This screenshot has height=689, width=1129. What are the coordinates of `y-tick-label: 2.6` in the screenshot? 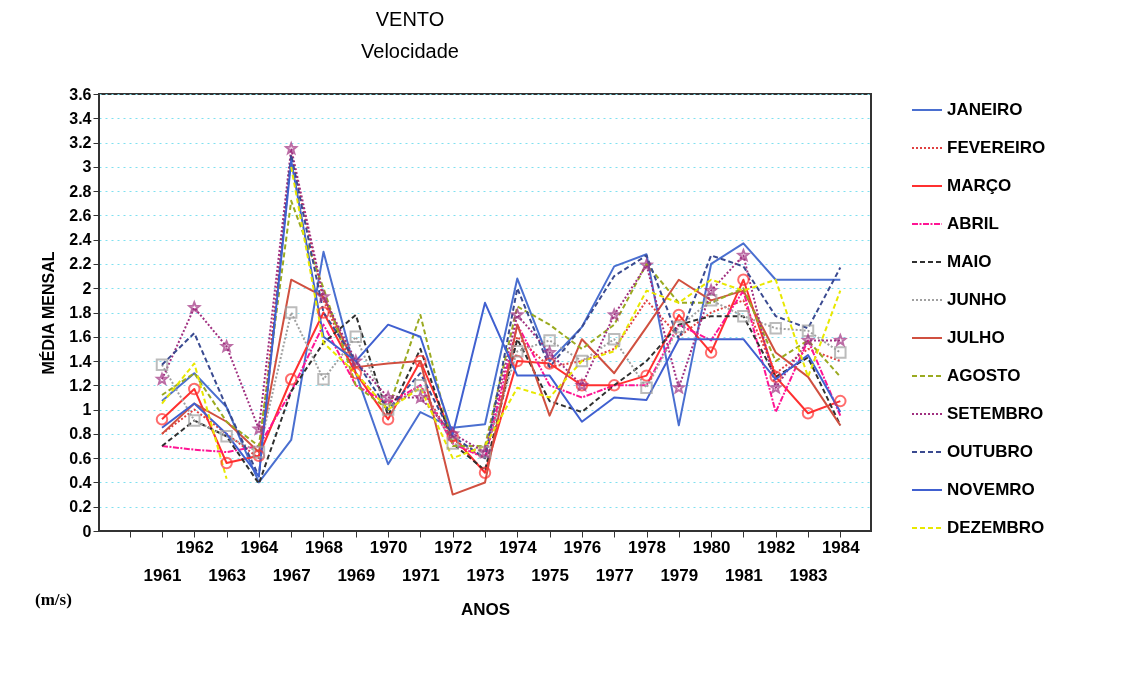 It's located at (80, 215).